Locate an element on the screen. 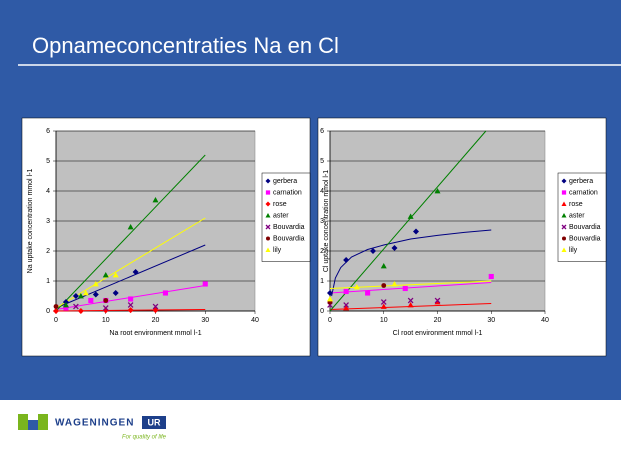 The height and width of the screenshot is (467, 621). logo-box is located at coordinates (154, 422).